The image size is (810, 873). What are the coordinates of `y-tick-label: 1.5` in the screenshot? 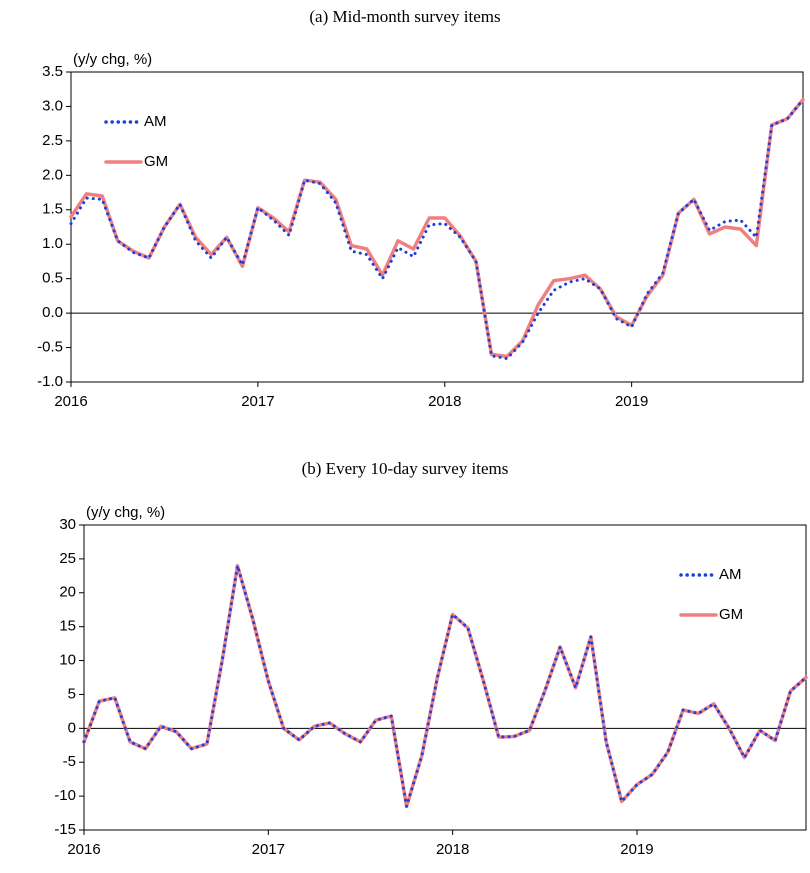 It's located at (52, 209).